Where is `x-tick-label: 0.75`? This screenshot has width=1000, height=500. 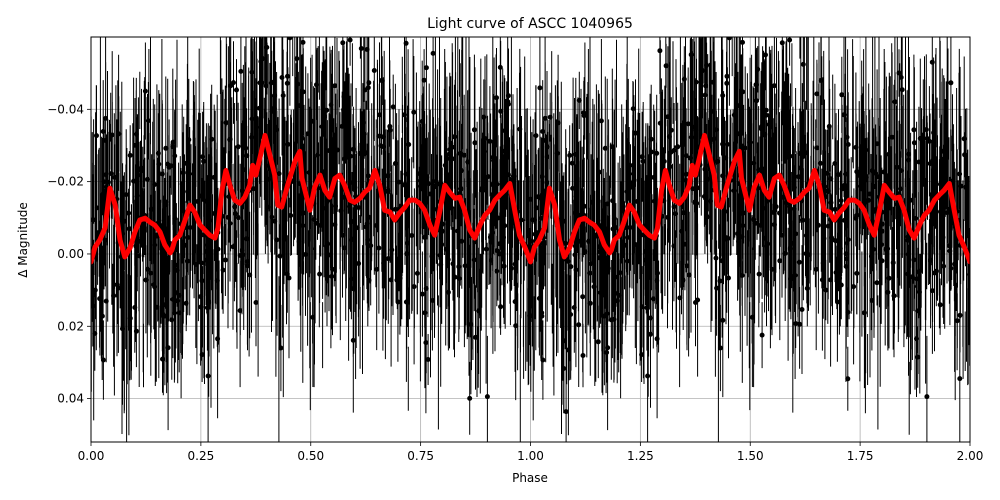 x-tick-label: 0.75 is located at coordinates (420, 456).